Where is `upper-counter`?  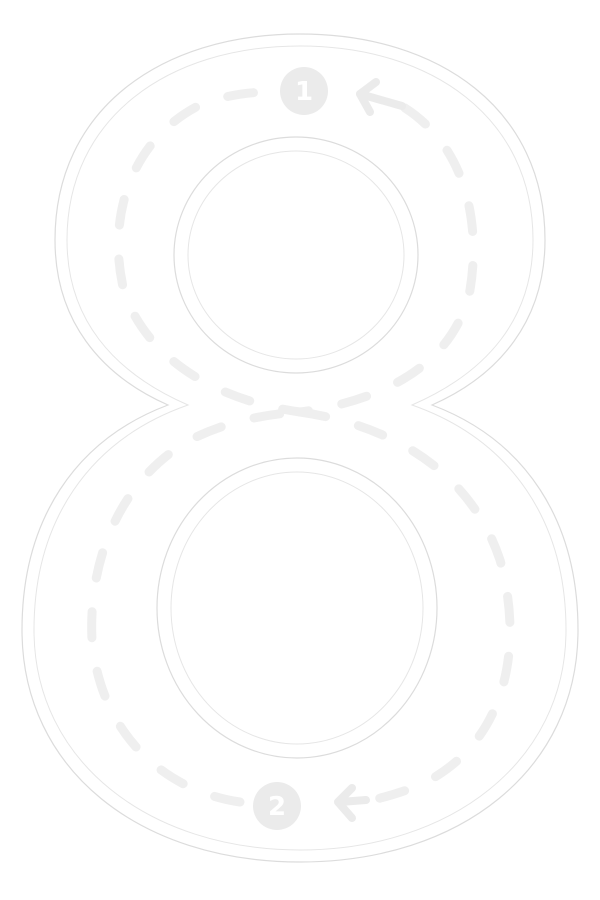
upper-counter is located at coordinates (296, 255).